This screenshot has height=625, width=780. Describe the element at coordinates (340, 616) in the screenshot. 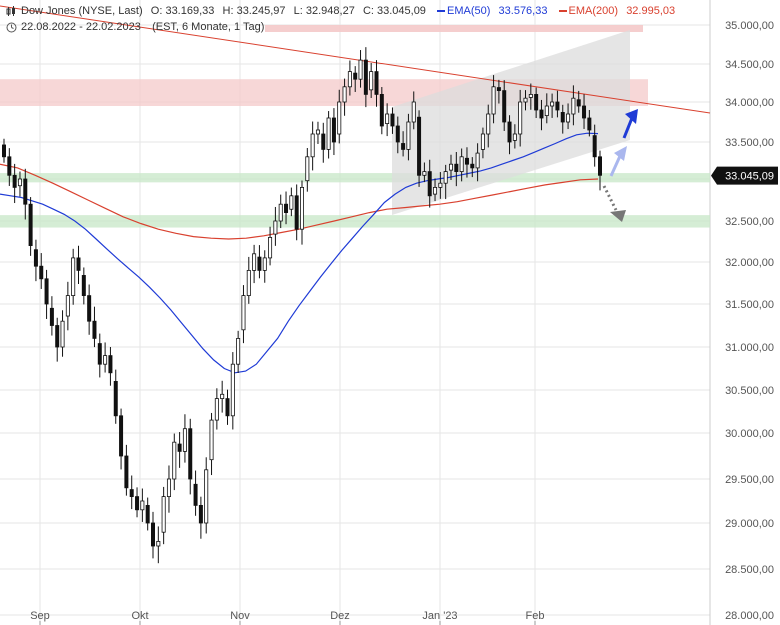

I see `x-tick-label: Dez` at that location.